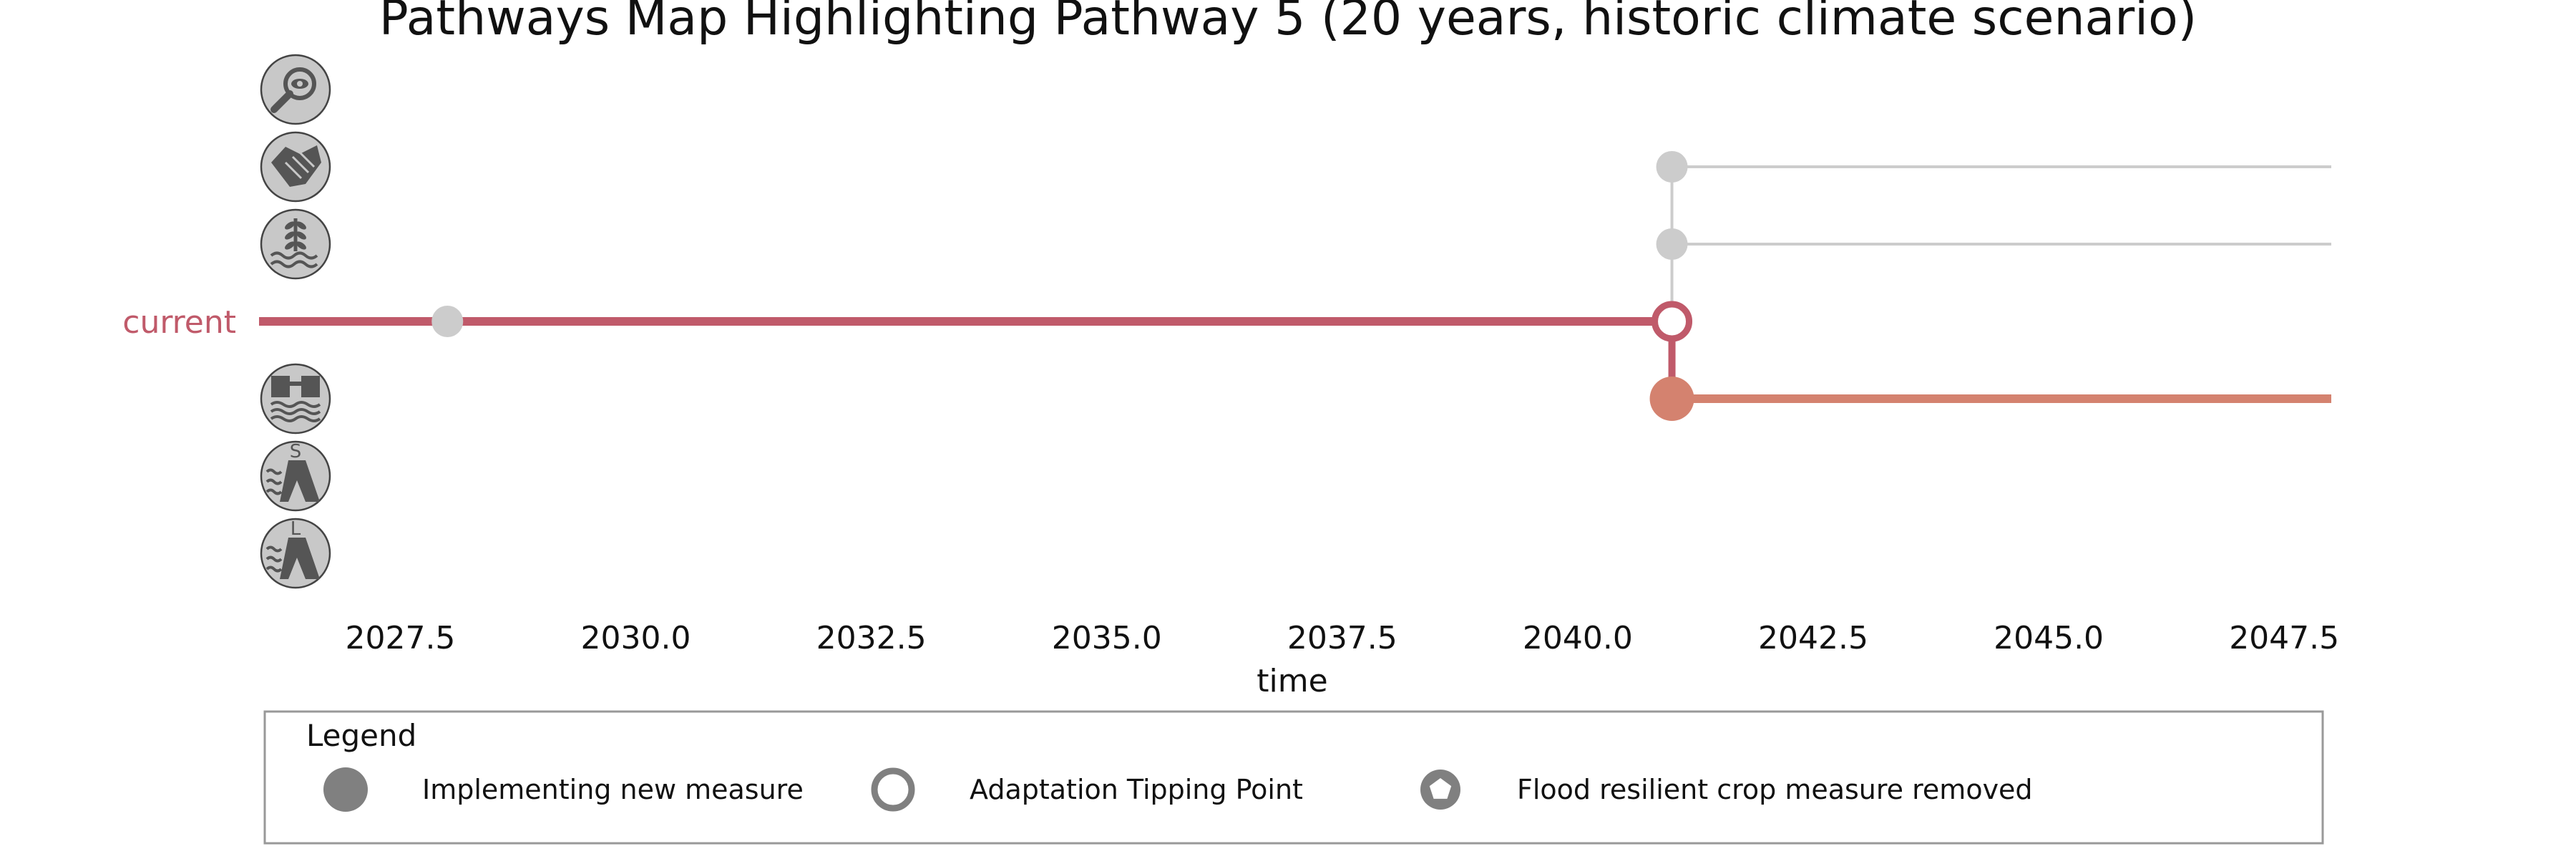 The width and height of the screenshot is (2576, 859). I want to click on legend-marker-tipping, so click(893, 789).